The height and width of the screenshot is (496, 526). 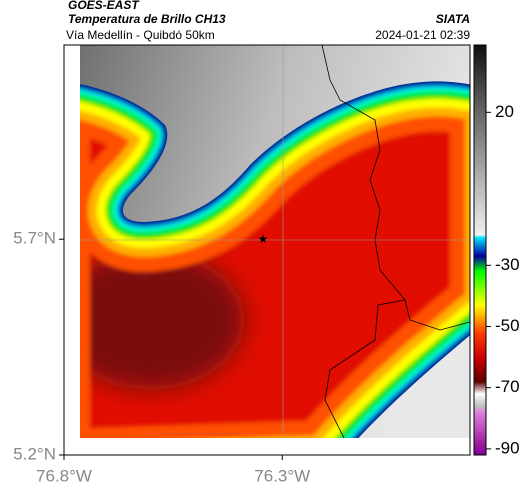 I want to click on colorbar-tick-label: -90, so click(x=507, y=447).